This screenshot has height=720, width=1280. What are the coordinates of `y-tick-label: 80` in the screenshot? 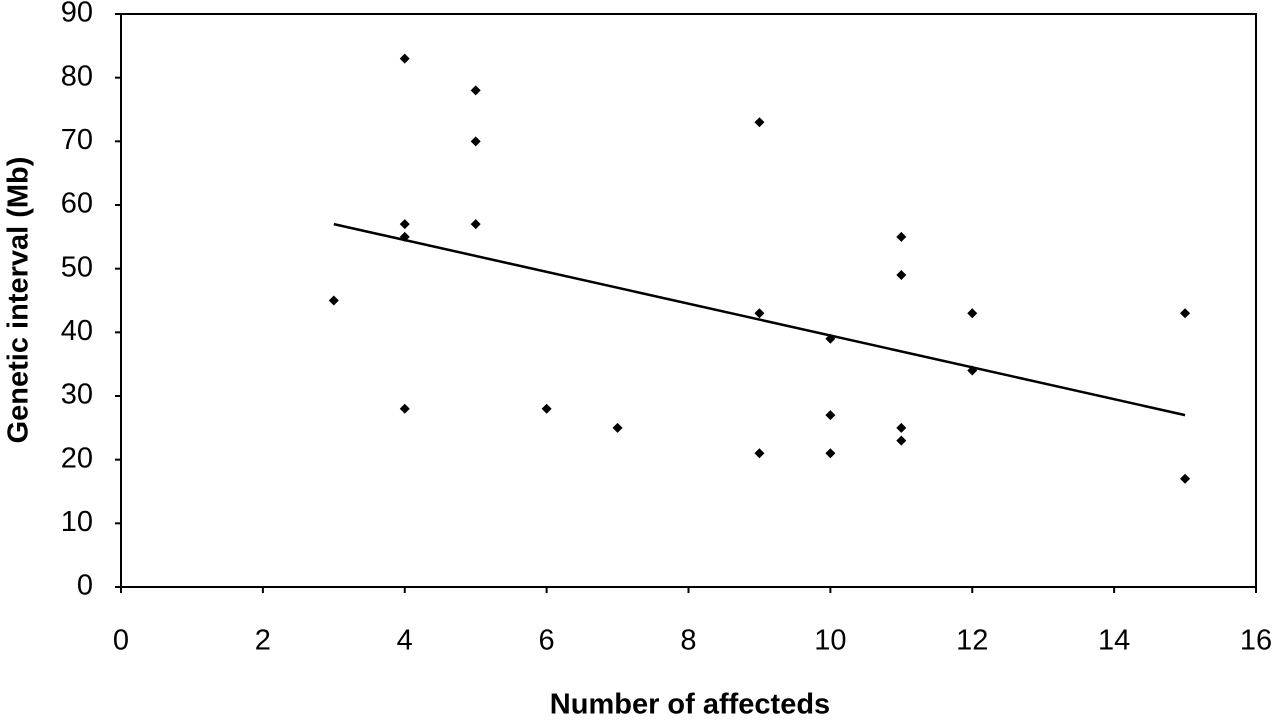 It's located at (77, 76).